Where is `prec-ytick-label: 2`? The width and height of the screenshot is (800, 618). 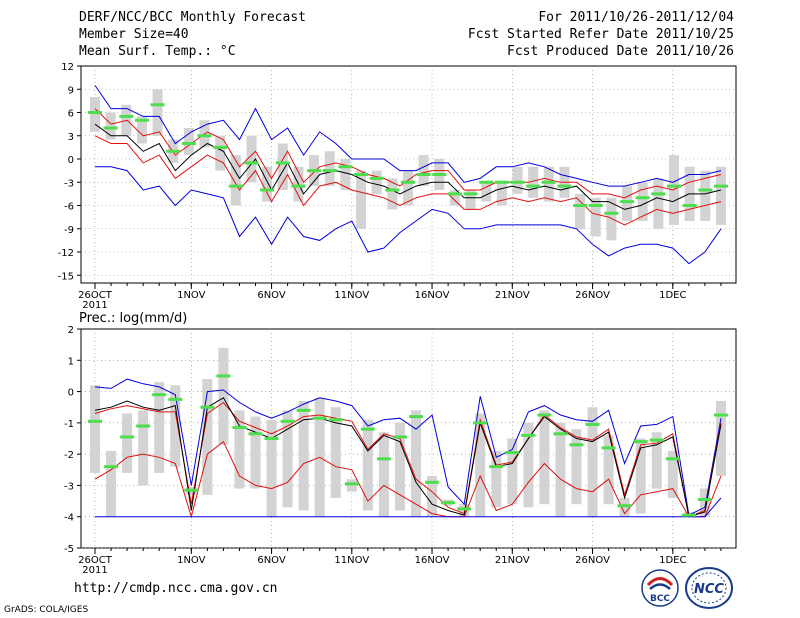 prec-ytick-label: 2 is located at coordinates (71, 330).